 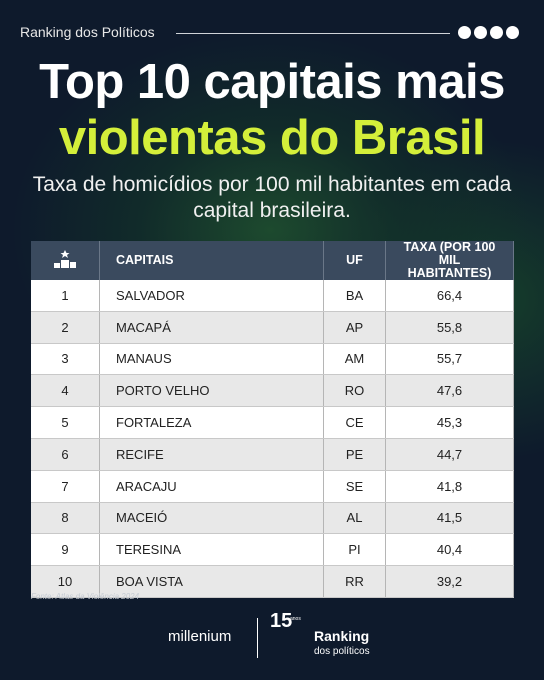 I want to click on table-row: 4 PORTO VELHO RO 47,6, so click(x=272, y=391).